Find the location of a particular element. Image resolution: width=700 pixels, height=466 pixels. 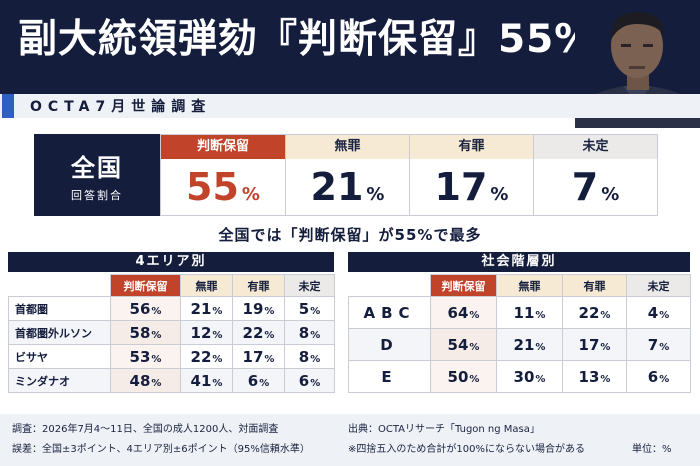

national-value: 21 is located at coordinates (337, 187).